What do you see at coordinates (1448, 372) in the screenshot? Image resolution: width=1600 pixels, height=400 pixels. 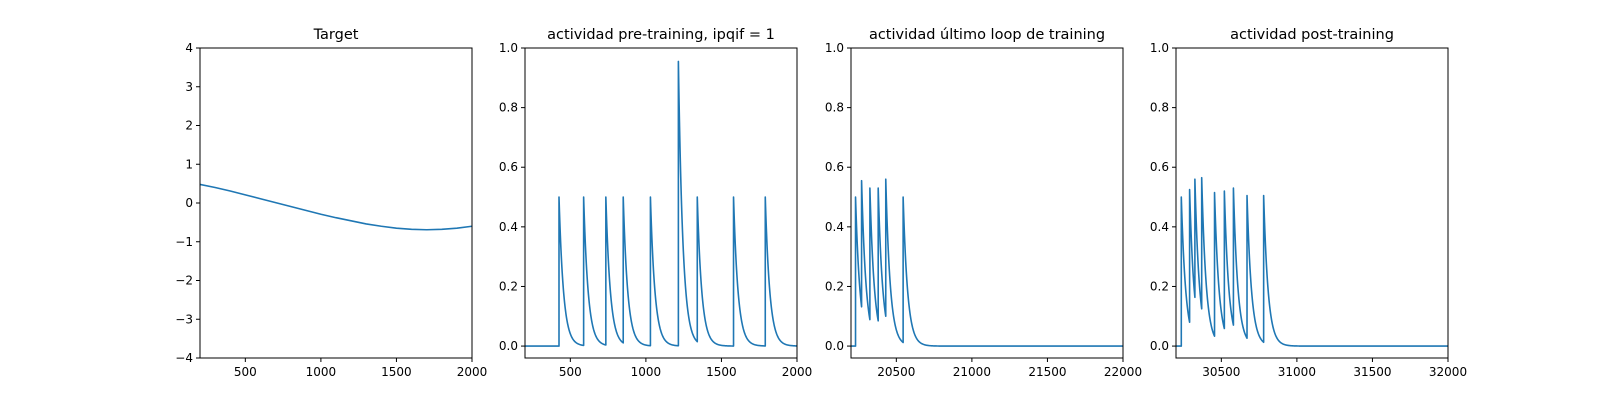 I see `x-tick-label: 32000` at bounding box center [1448, 372].